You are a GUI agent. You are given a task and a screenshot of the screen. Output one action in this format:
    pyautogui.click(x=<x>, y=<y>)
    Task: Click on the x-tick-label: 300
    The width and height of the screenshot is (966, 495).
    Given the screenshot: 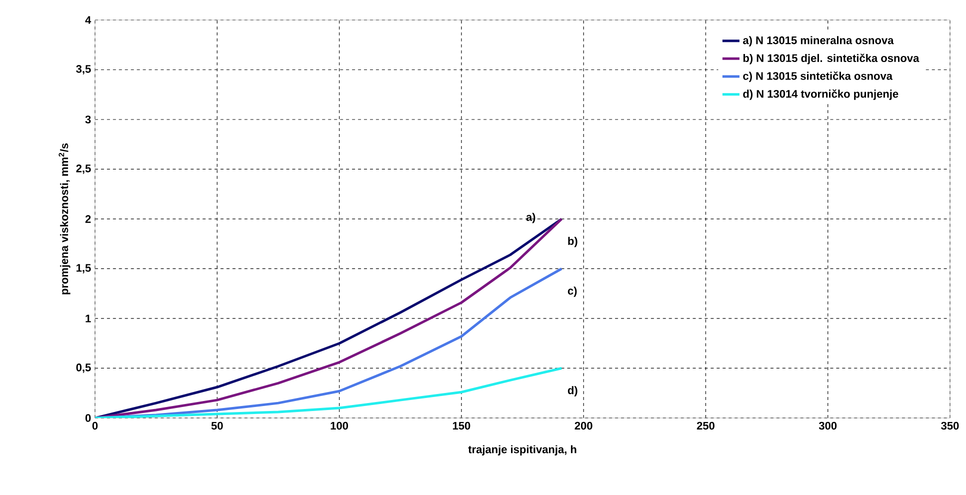 What is the action you would take?
    pyautogui.click(x=827, y=426)
    